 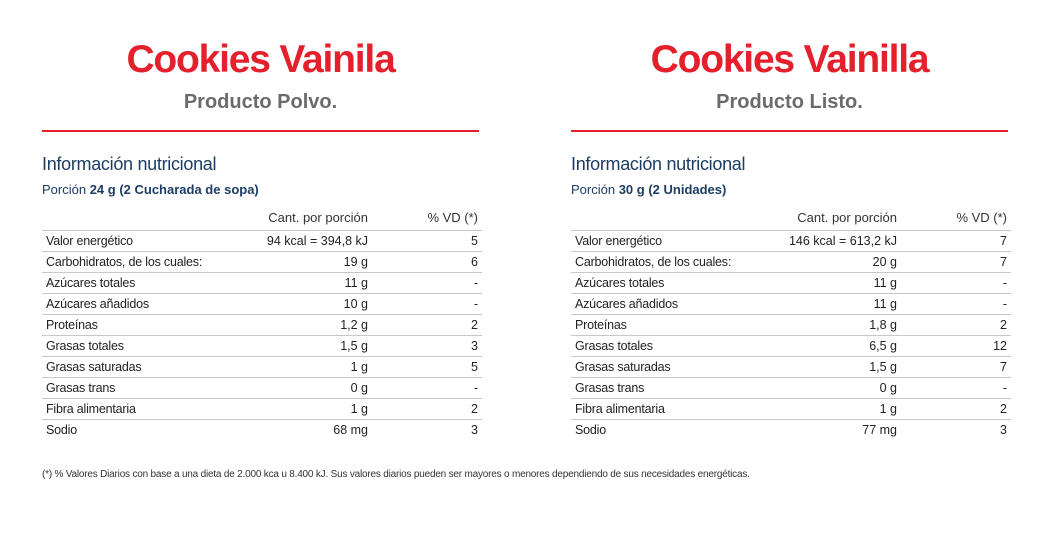 What do you see at coordinates (672, 189) in the screenshot?
I see `portion-value: 30 g (2 Unidades)` at bounding box center [672, 189].